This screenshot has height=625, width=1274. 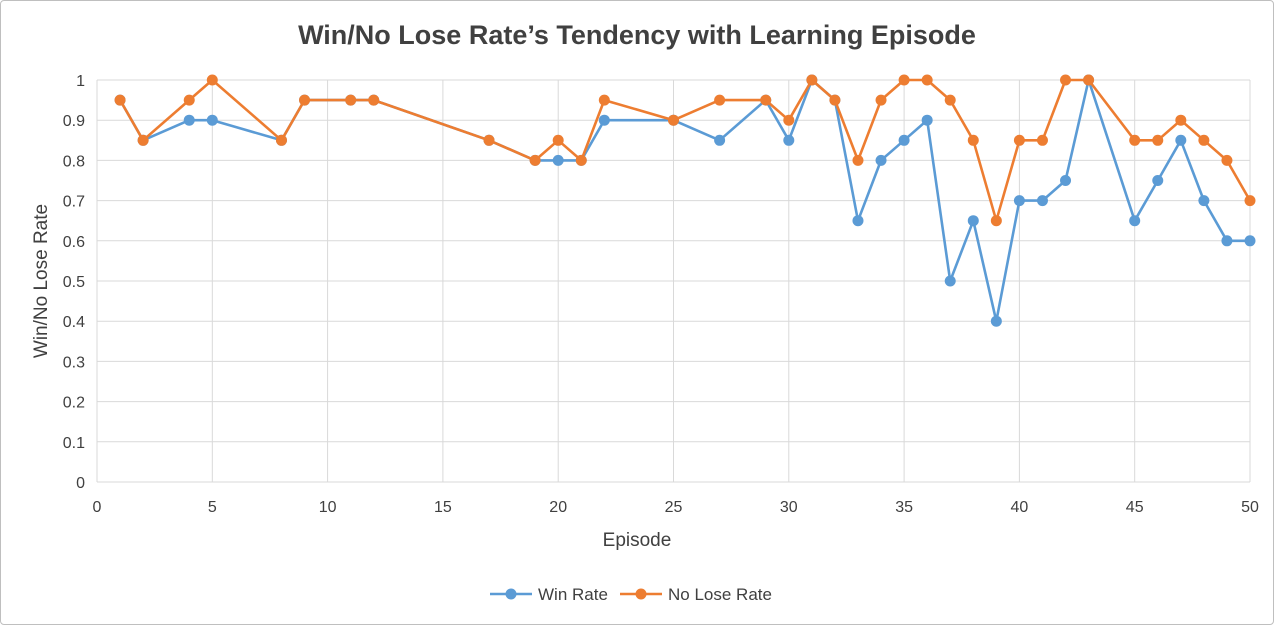 What do you see at coordinates (328, 507) in the screenshot?
I see `x-tick-label: 10` at bounding box center [328, 507].